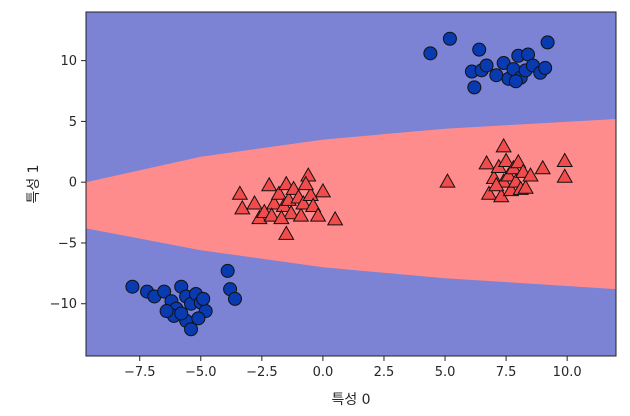 The width and height of the screenshot is (630, 416). Describe the element at coordinates (567, 372) in the screenshot. I see `x-tick-label: 10.0` at that location.